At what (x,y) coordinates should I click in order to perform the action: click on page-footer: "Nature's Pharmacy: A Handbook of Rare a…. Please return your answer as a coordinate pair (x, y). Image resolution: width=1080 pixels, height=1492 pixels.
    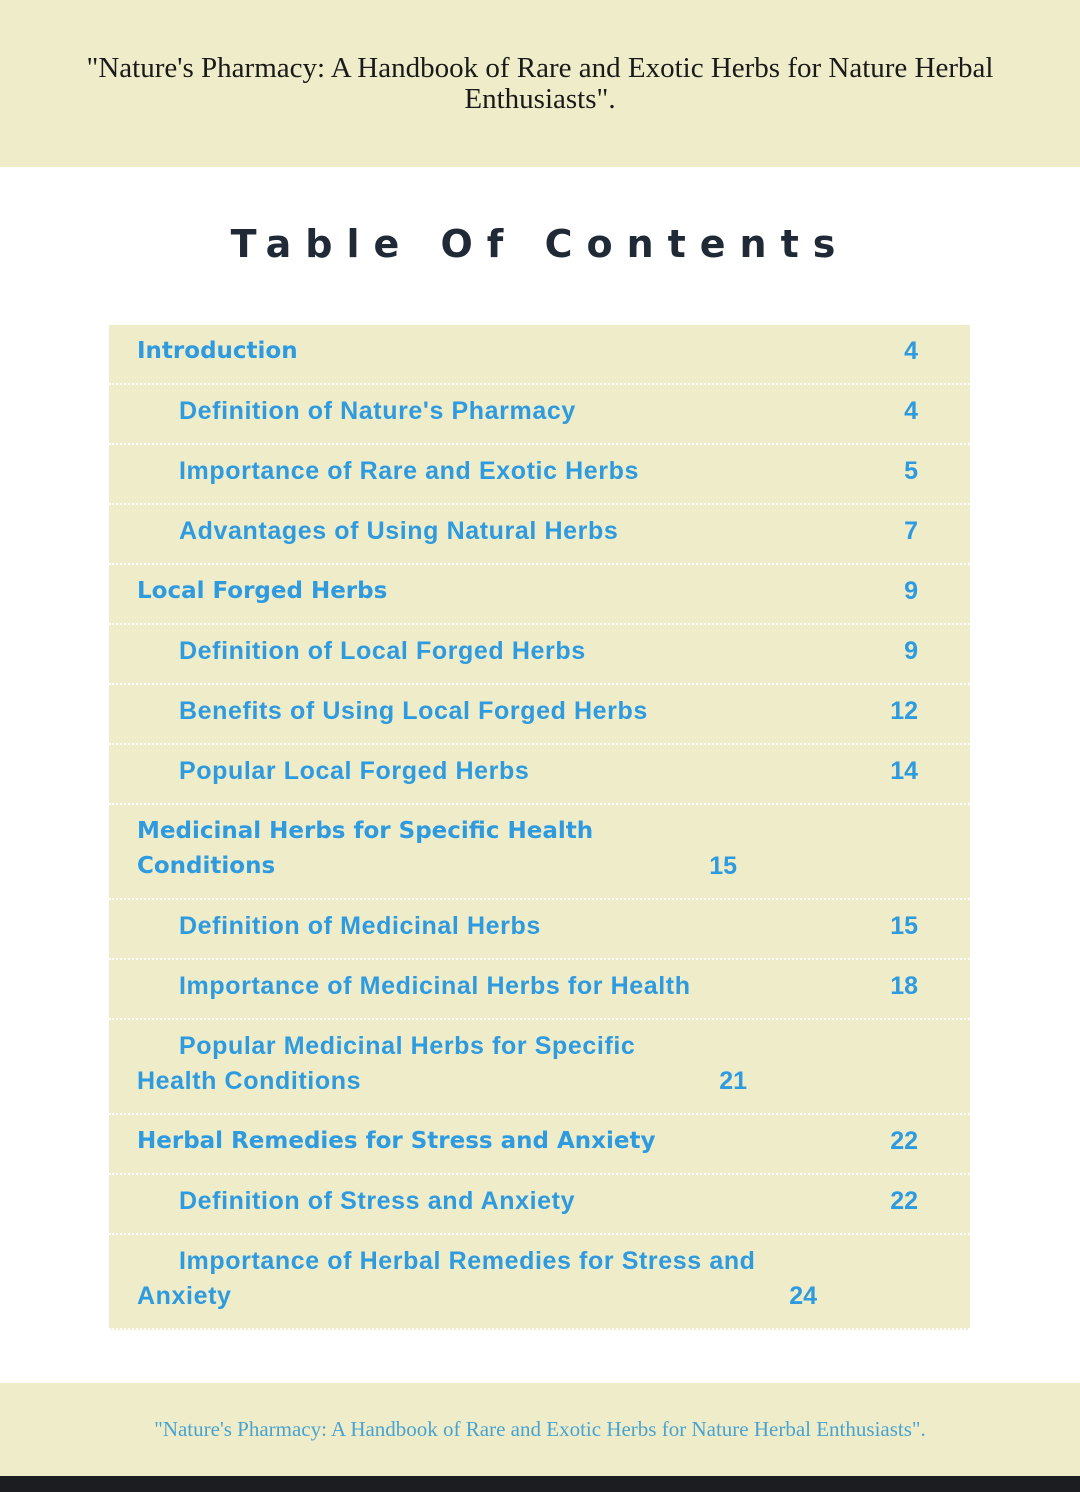
    Looking at the image, I should click on (540, 1429).